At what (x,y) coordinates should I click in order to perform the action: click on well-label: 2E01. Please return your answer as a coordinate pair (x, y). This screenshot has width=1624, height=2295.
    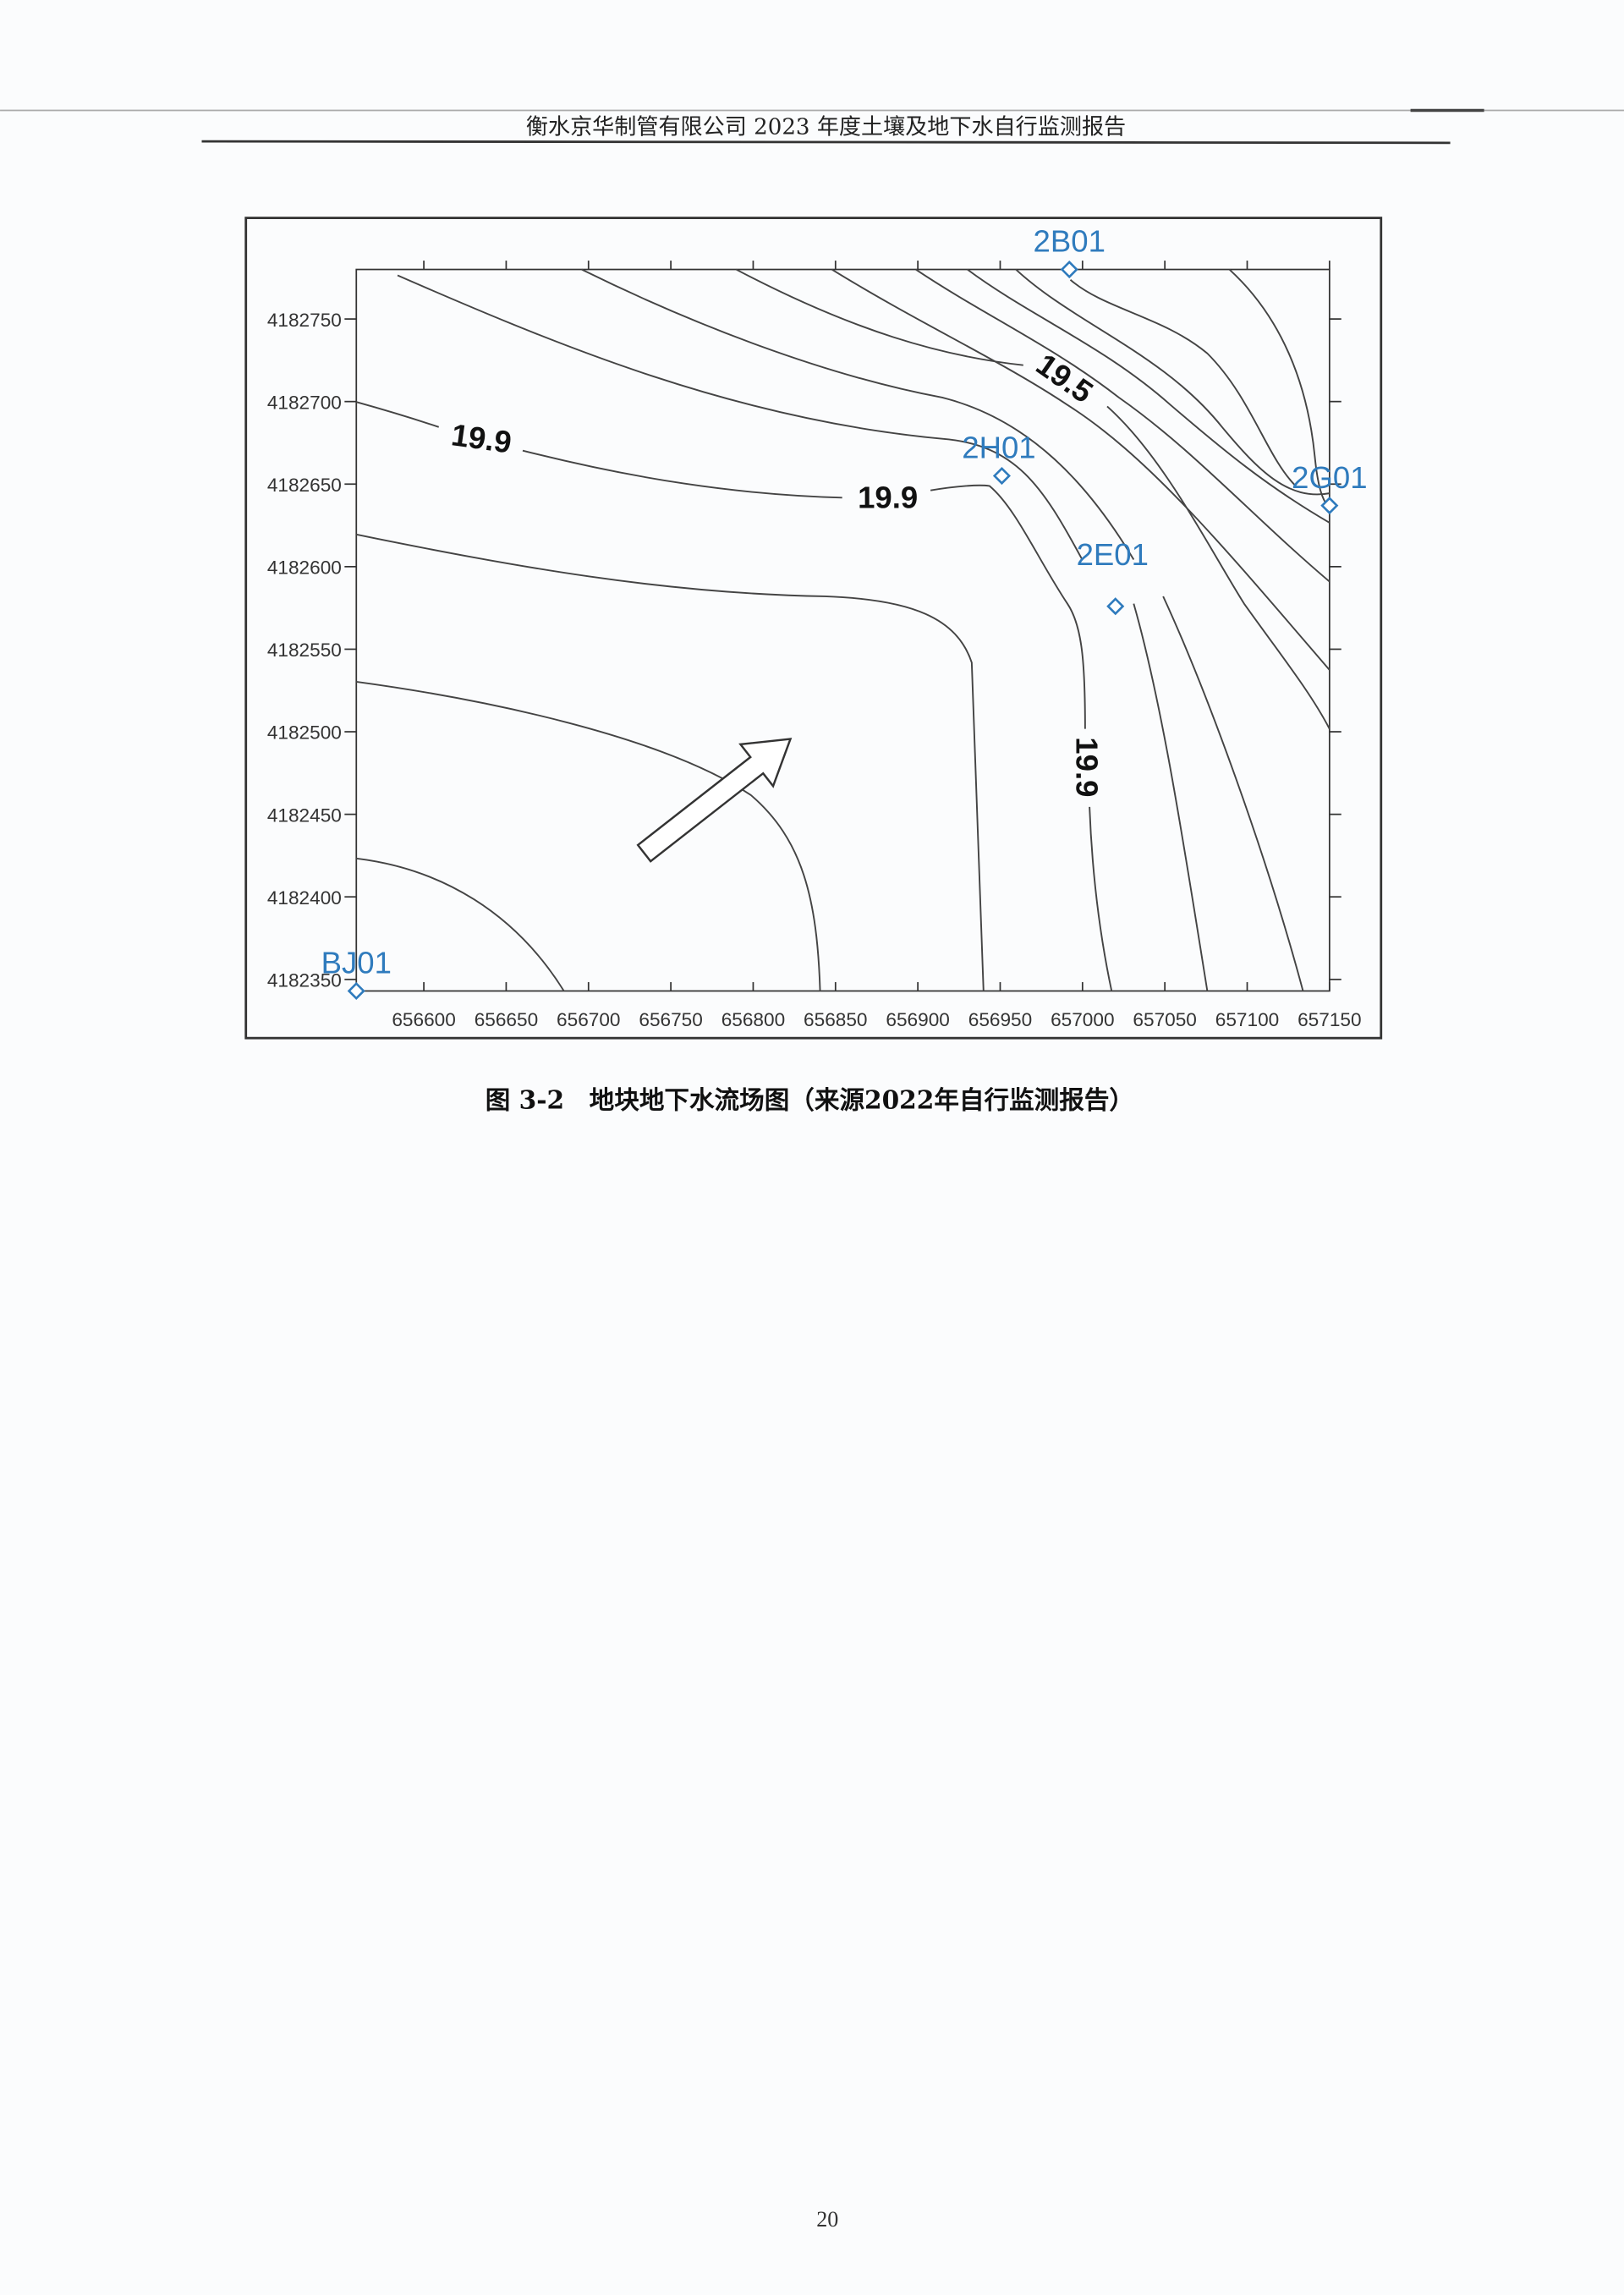
    Looking at the image, I should click on (1113, 554).